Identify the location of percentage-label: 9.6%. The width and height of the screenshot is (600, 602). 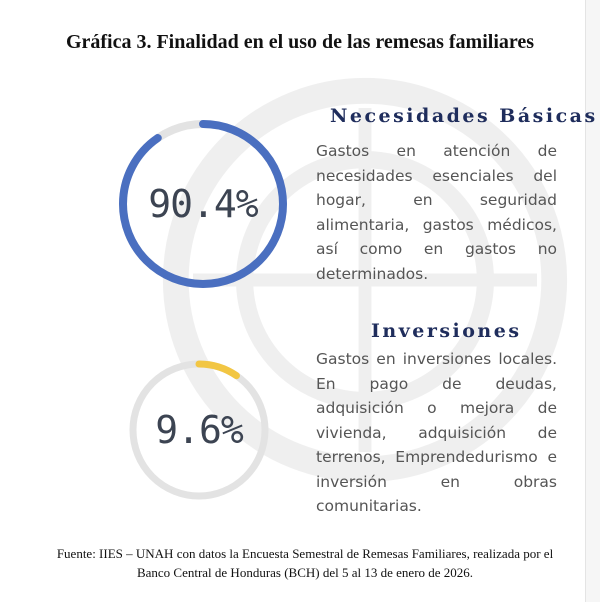
(199, 430).